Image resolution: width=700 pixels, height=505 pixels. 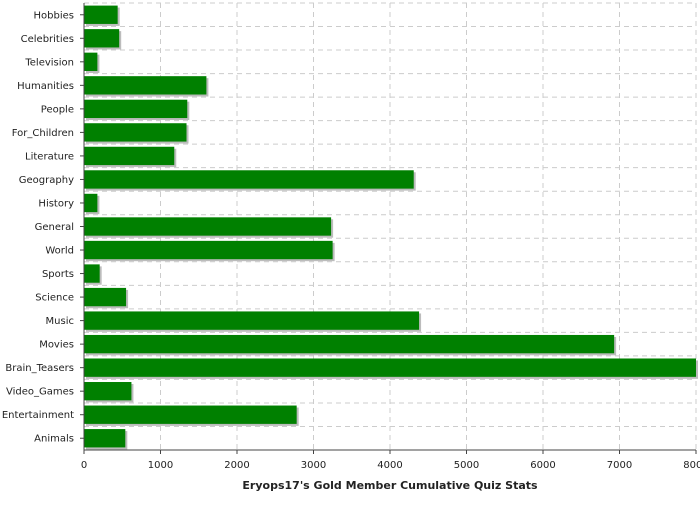 What do you see at coordinates (56, 345) in the screenshot?
I see `y-tick-label: Movies` at bounding box center [56, 345].